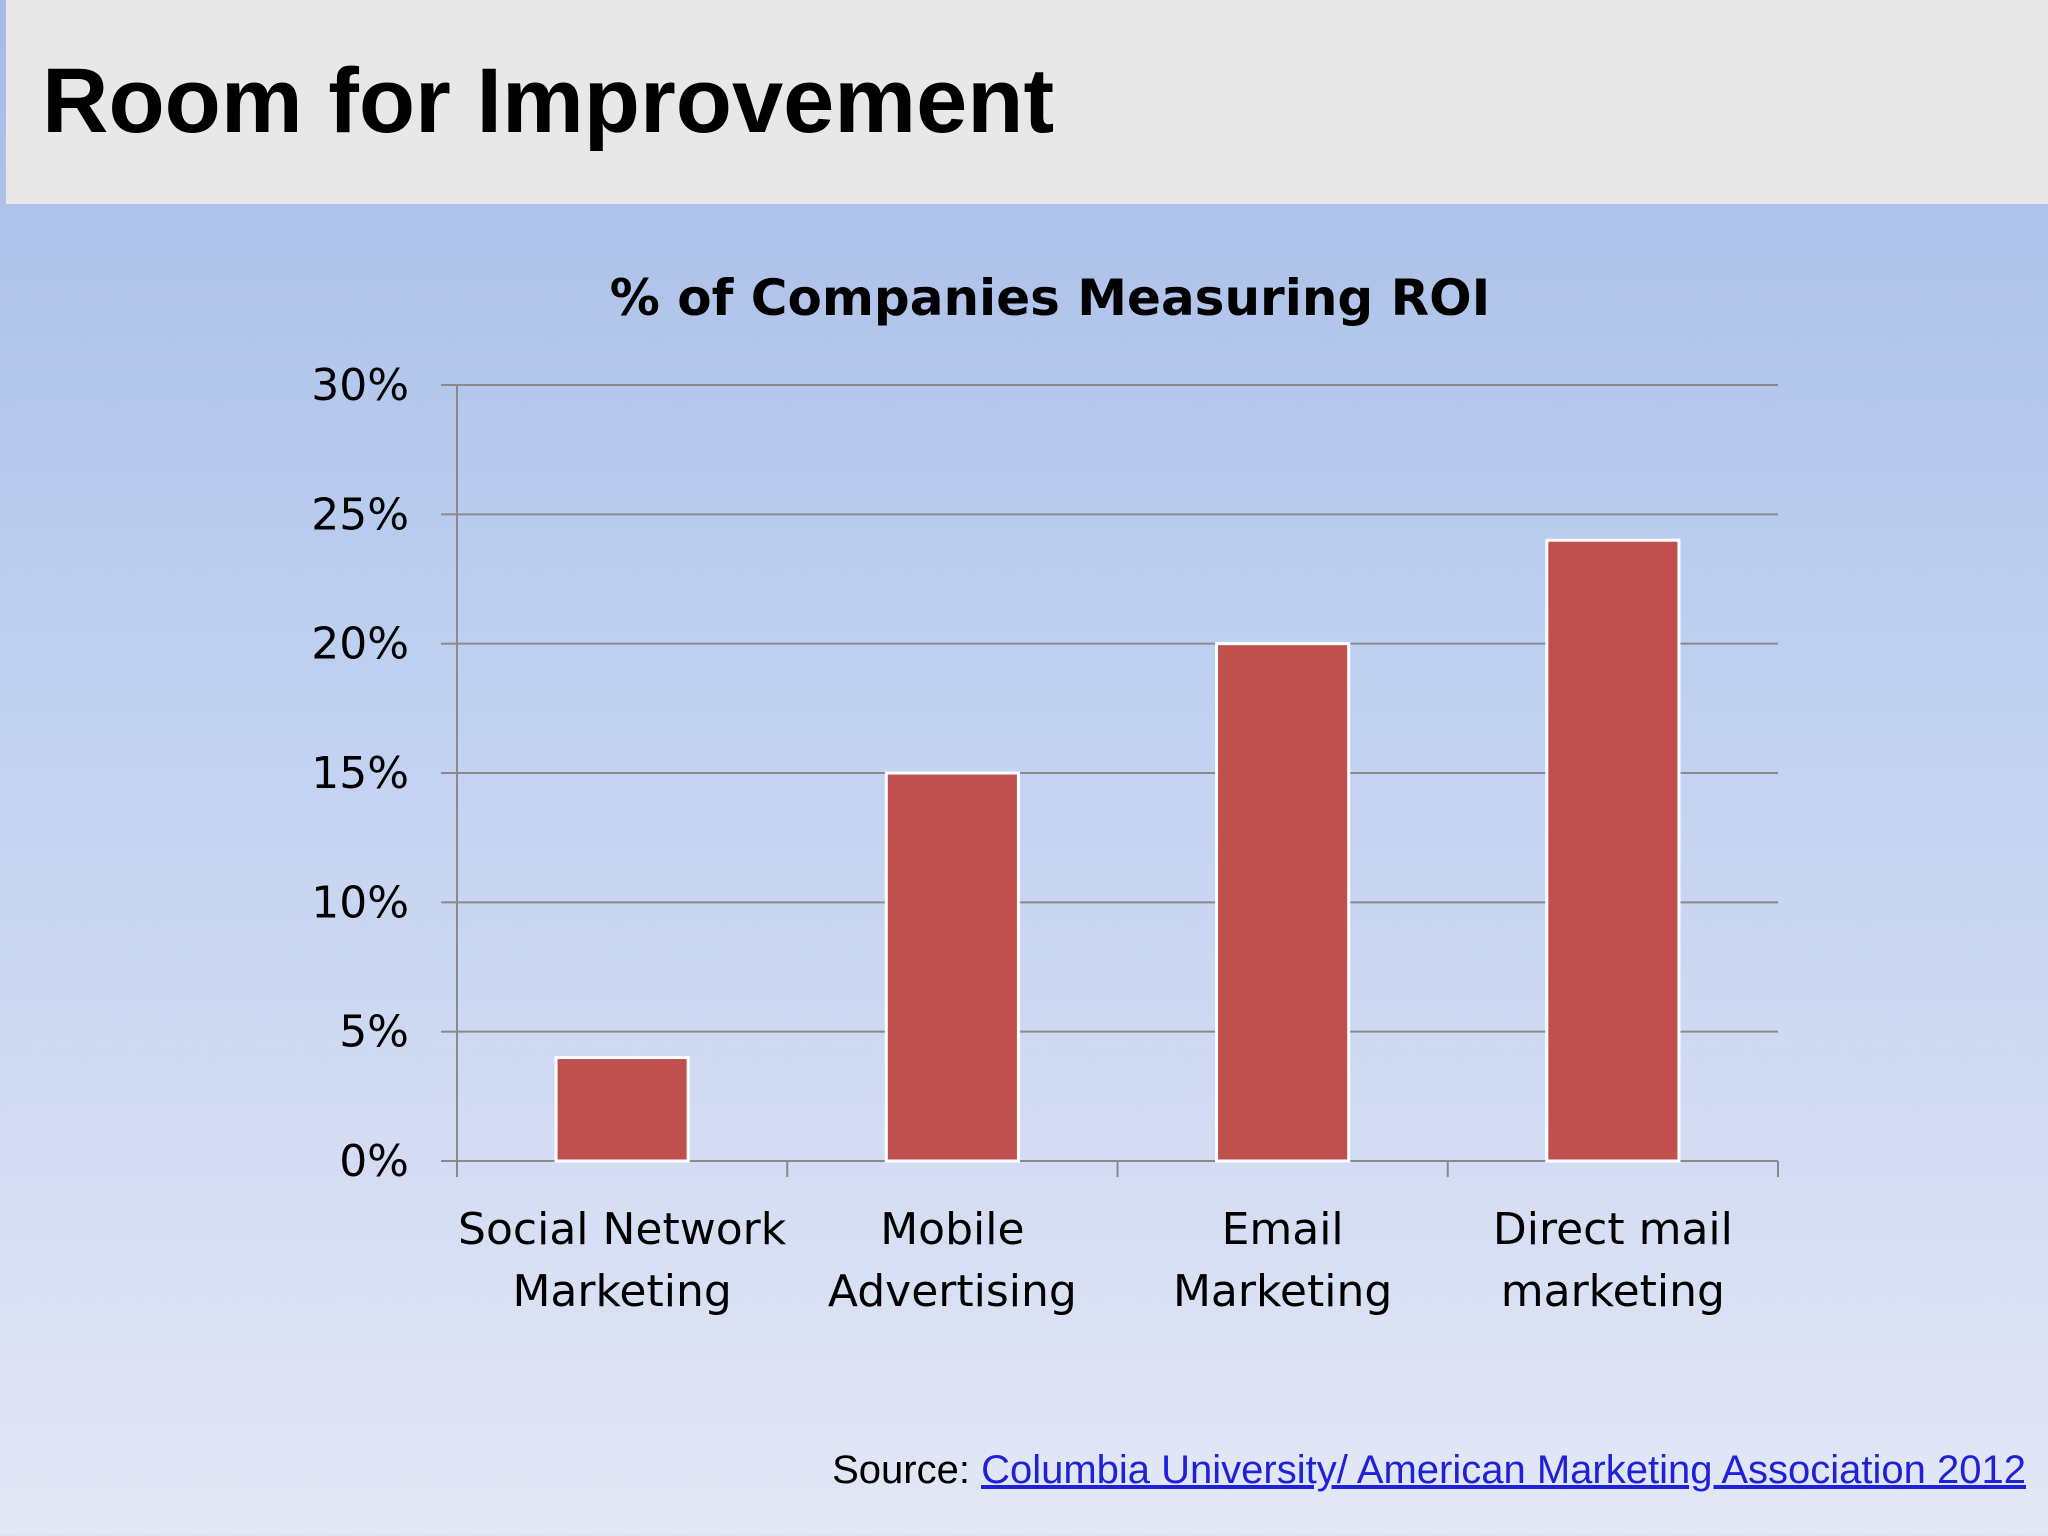  I want to click on category-label-2: Mobile Advertising, so click(952, 1260).